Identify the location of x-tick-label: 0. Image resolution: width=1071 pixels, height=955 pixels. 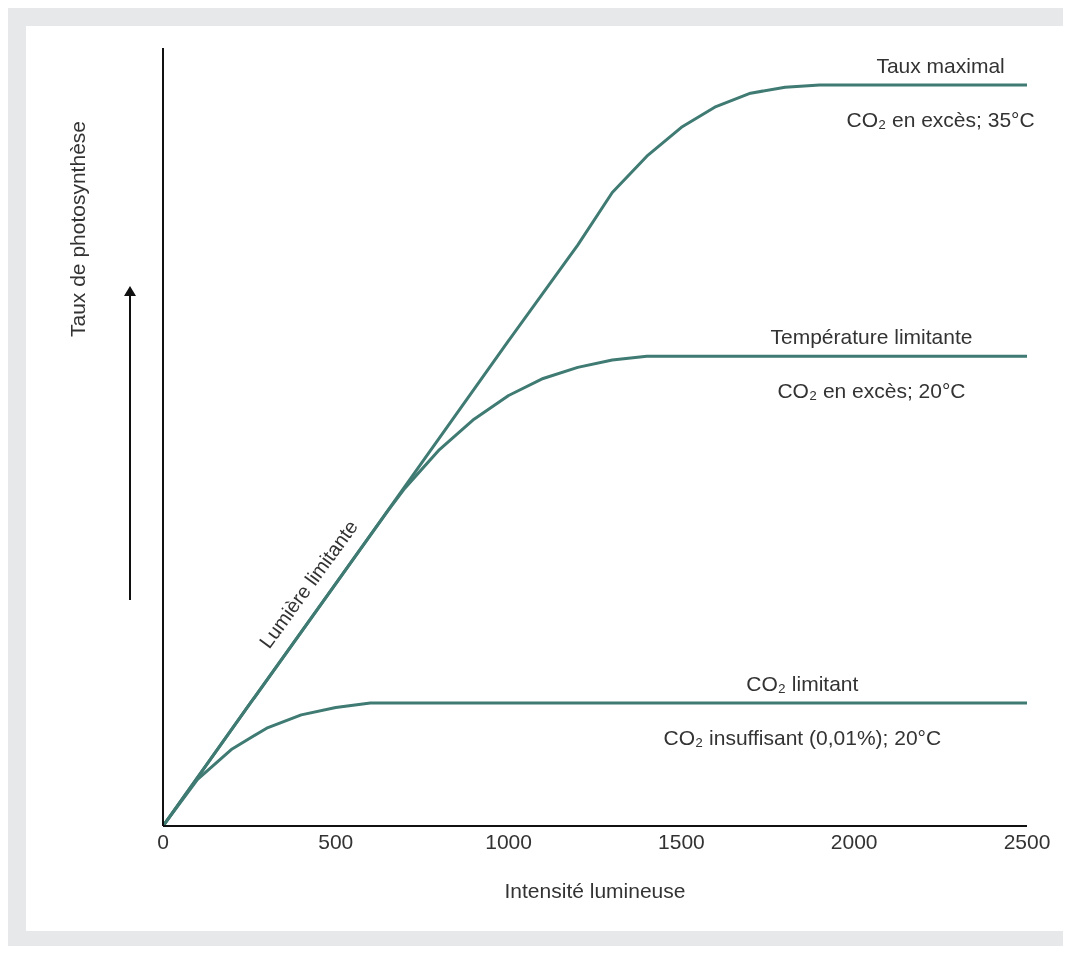
(163, 841).